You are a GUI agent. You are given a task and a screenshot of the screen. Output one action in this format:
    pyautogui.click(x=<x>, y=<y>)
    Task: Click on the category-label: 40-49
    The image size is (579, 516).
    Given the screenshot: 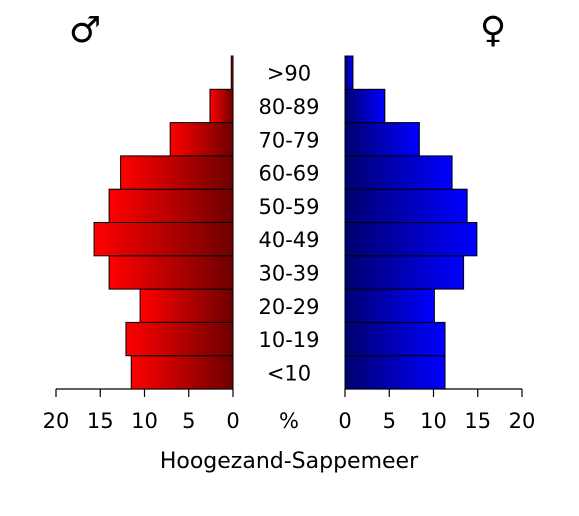 What is the action you would take?
    pyautogui.click(x=288, y=240)
    